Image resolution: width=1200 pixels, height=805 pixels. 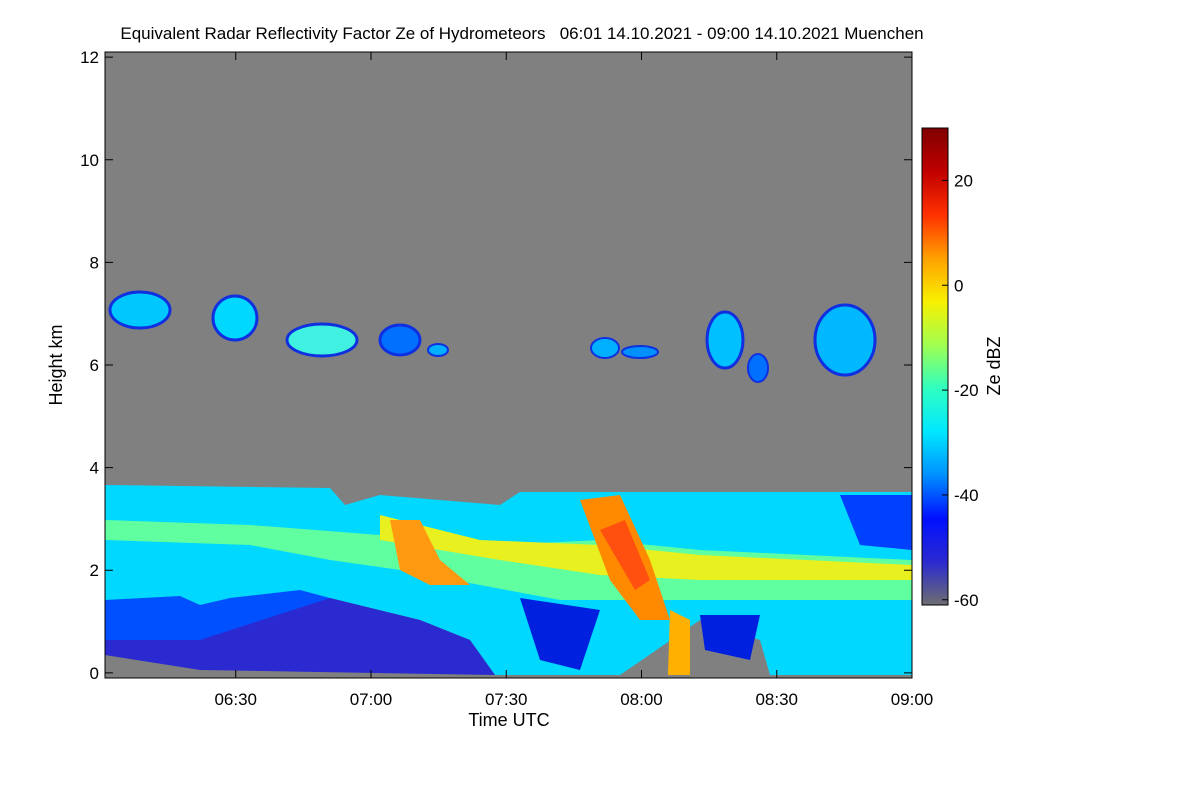 I want to click on y-axis-label: Height km, so click(x=56, y=364).